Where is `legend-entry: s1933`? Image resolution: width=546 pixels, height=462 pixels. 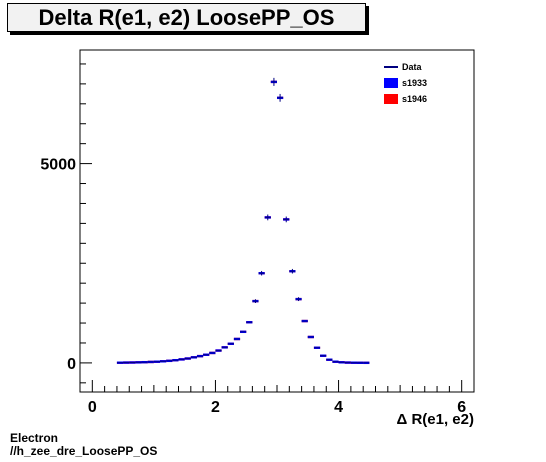
legend-entry: s1933 is located at coordinates (405, 83).